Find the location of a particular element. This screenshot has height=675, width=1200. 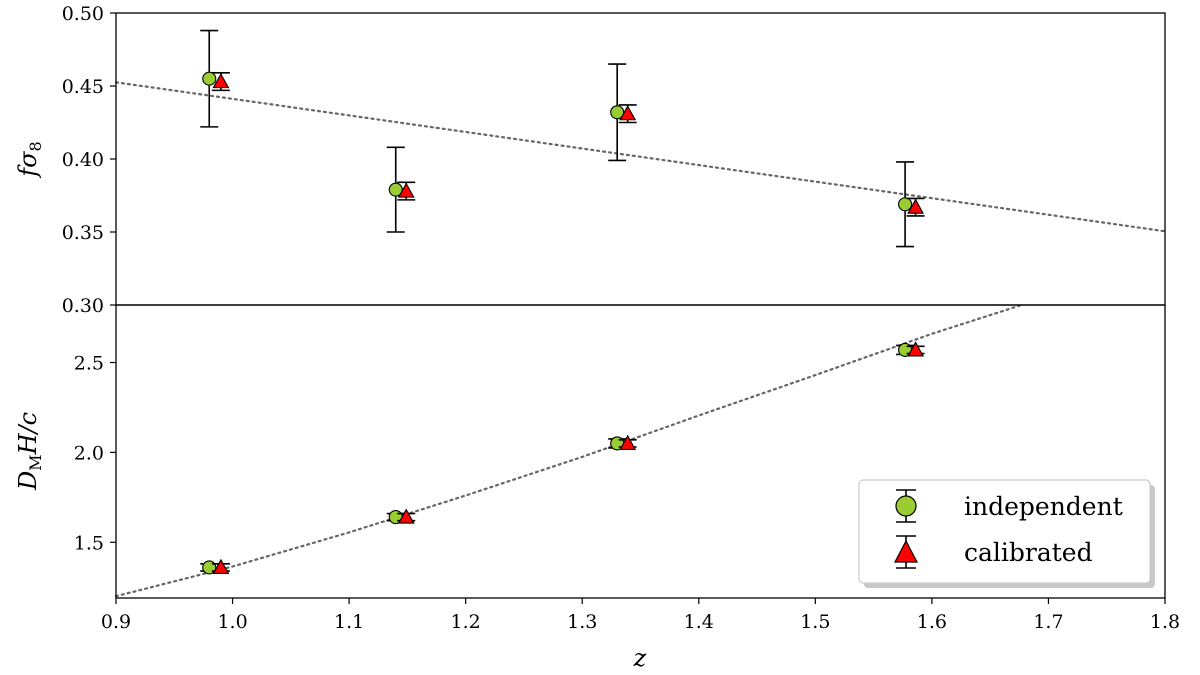

top-y-tick-label: 0.45 is located at coordinates (83, 87).